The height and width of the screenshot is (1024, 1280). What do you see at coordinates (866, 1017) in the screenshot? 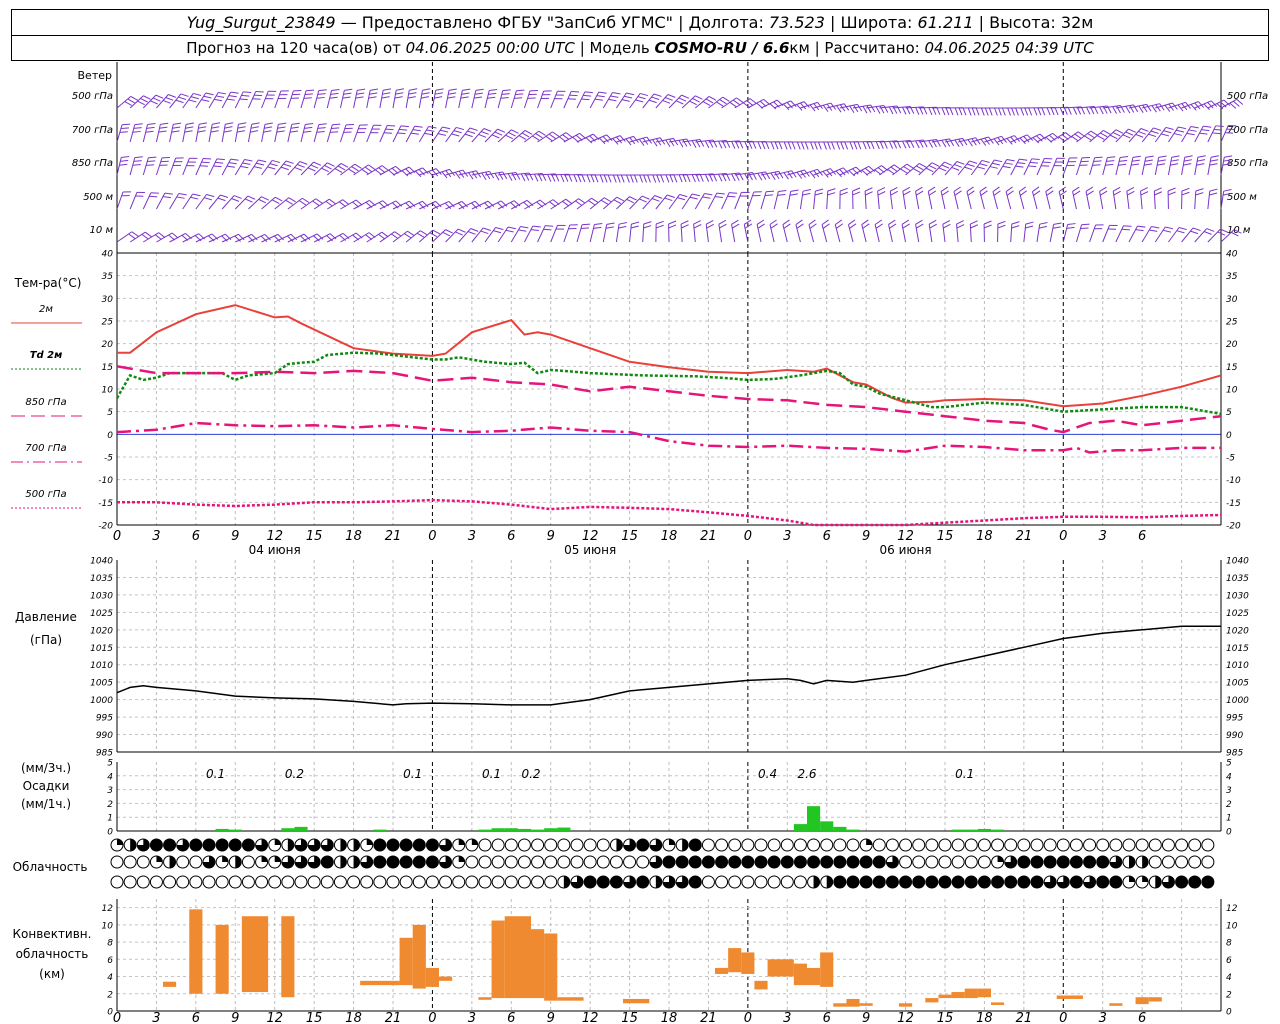
I see `x-tick-lower: 9` at bounding box center [866, 1017].